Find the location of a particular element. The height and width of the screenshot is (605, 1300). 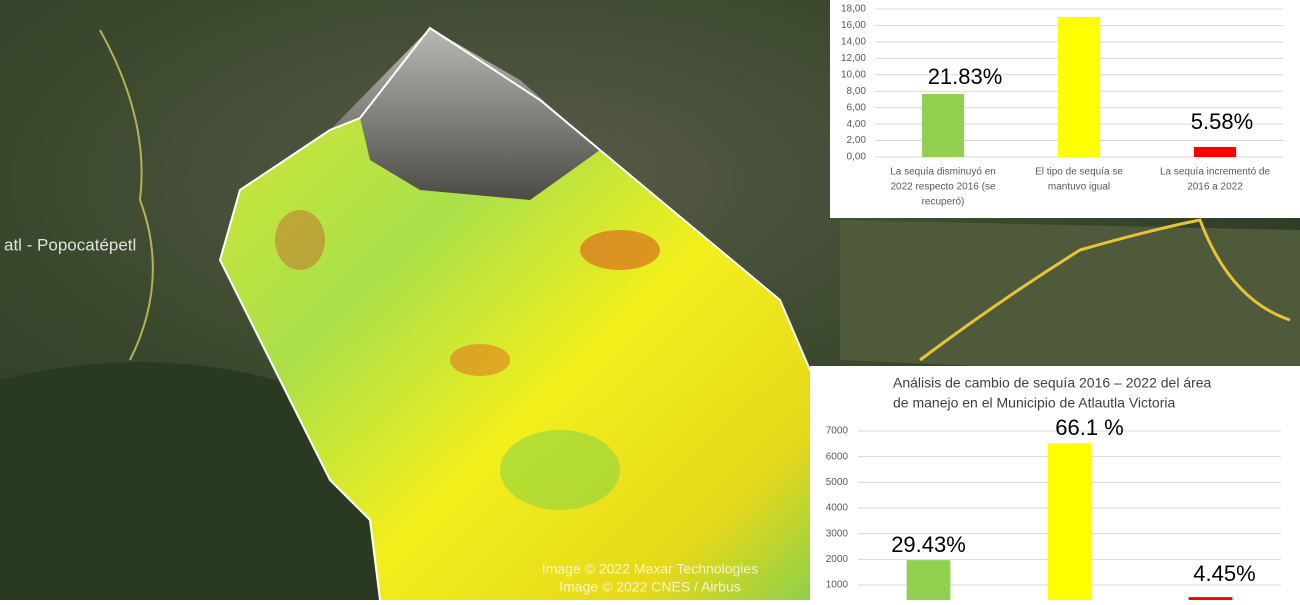

x-tick-label: 2022 respecto 2016 (se is located at coordinates (943, 187).